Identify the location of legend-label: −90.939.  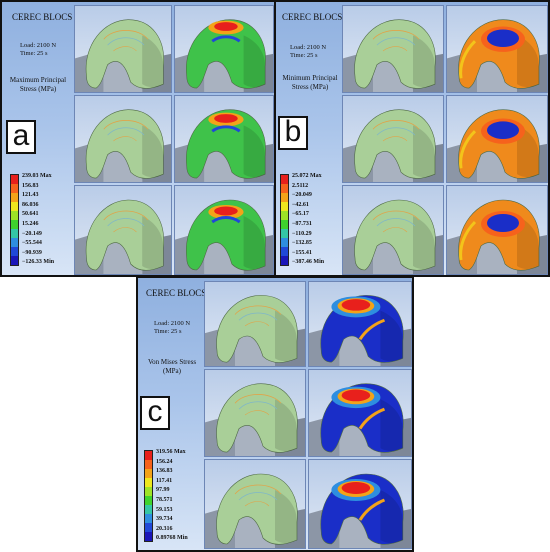
(32, 252).